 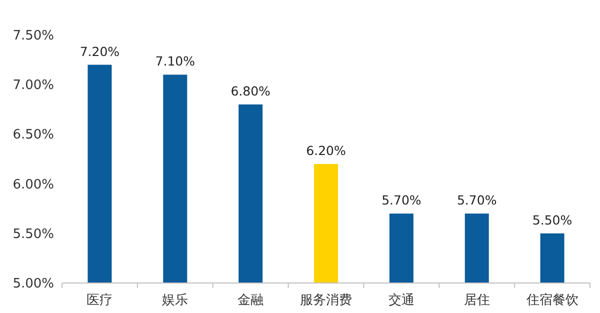 I want to click on y-tick-label: 5.00%, so click(x=33, y=284).